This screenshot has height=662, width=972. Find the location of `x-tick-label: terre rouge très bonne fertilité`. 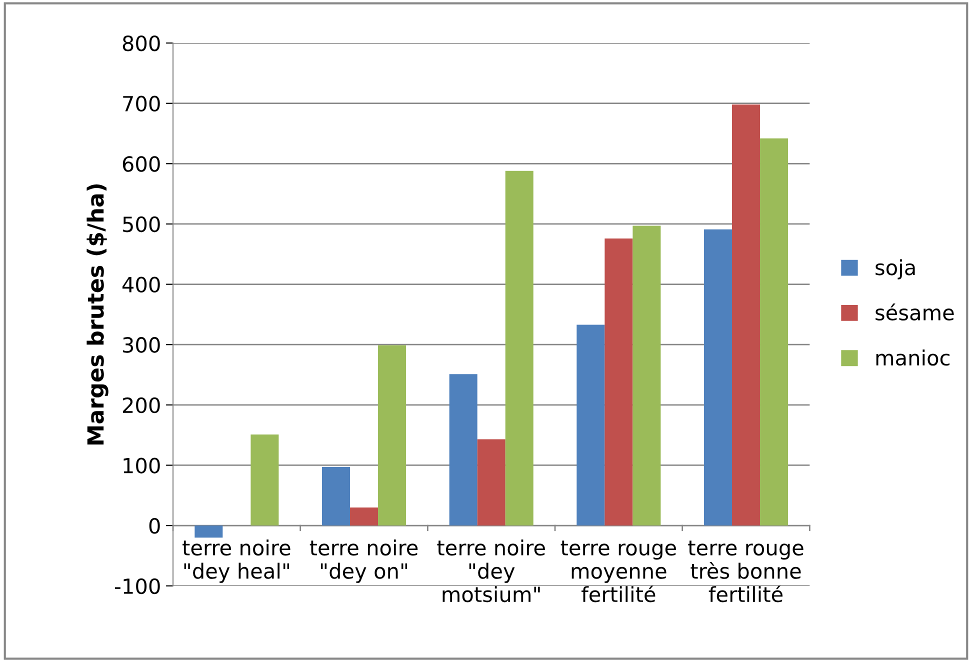

x-tick-label: terre rouge très bonne fertilité is located at coordinates (746, 571).